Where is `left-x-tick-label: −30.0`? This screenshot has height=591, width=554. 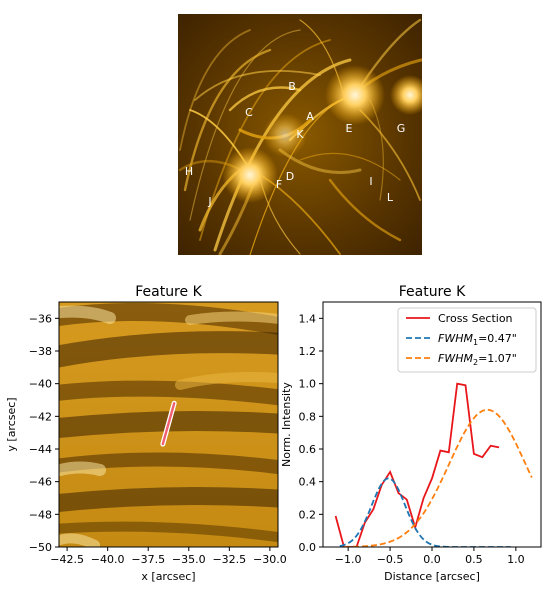 left-x-tick-label: −30.0 is located at coordinates (270, 559).